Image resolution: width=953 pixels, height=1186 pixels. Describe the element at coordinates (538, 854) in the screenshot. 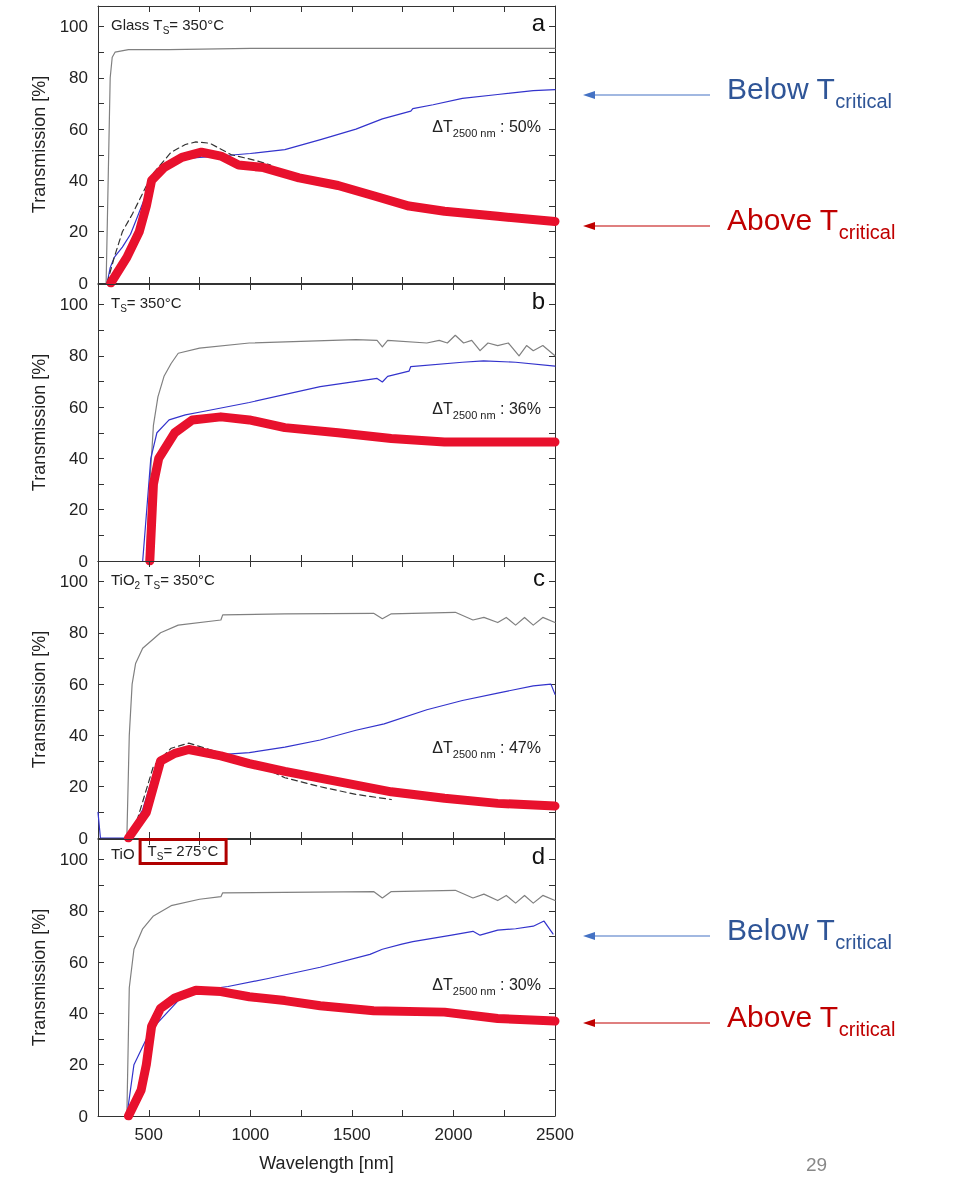

I see `annotation: d` at that location.